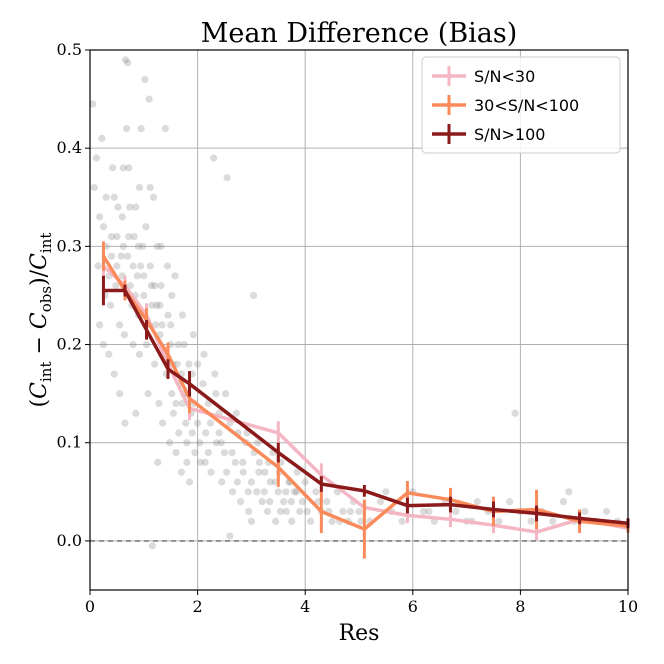  Describe the element at coordinates (198, 606) in the screenshot. I see `x-tick-label: 2` at that location.